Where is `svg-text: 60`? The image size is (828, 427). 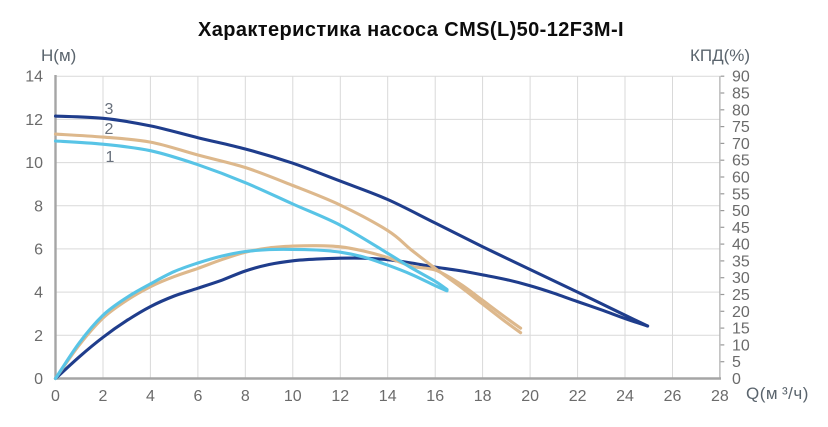 svg-text: 60 is located at coordinates (741, 178).